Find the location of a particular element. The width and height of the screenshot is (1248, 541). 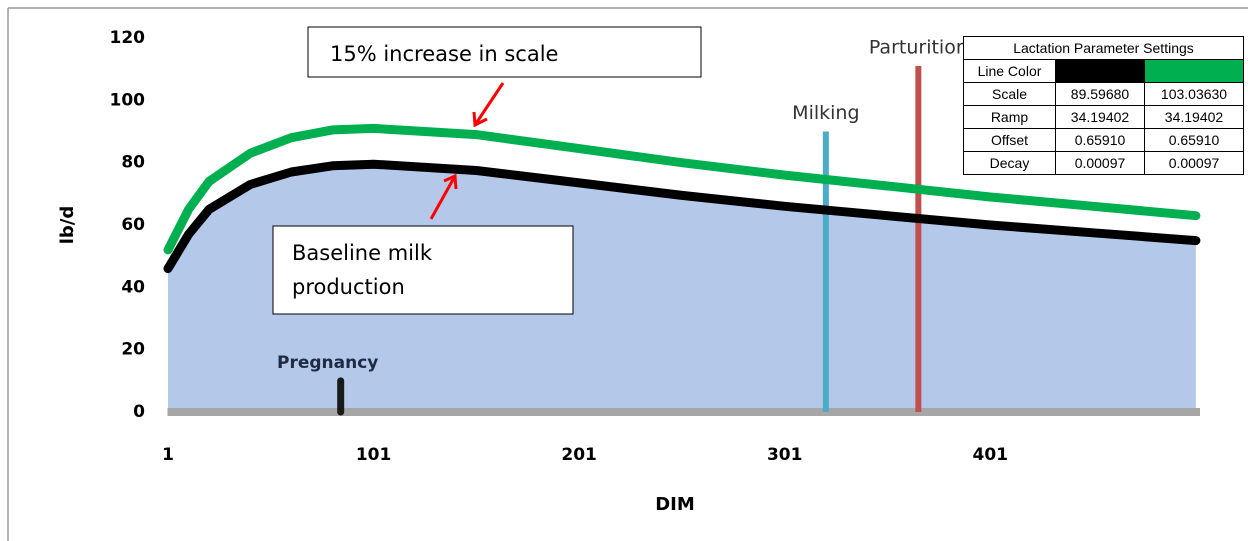

table-row: Scale 89.59680 103.03630 is located at coordinates (1103, 94).